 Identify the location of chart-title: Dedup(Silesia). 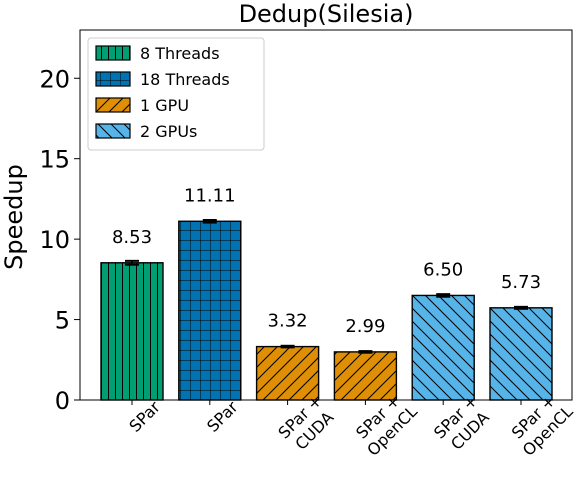
(326, 14).